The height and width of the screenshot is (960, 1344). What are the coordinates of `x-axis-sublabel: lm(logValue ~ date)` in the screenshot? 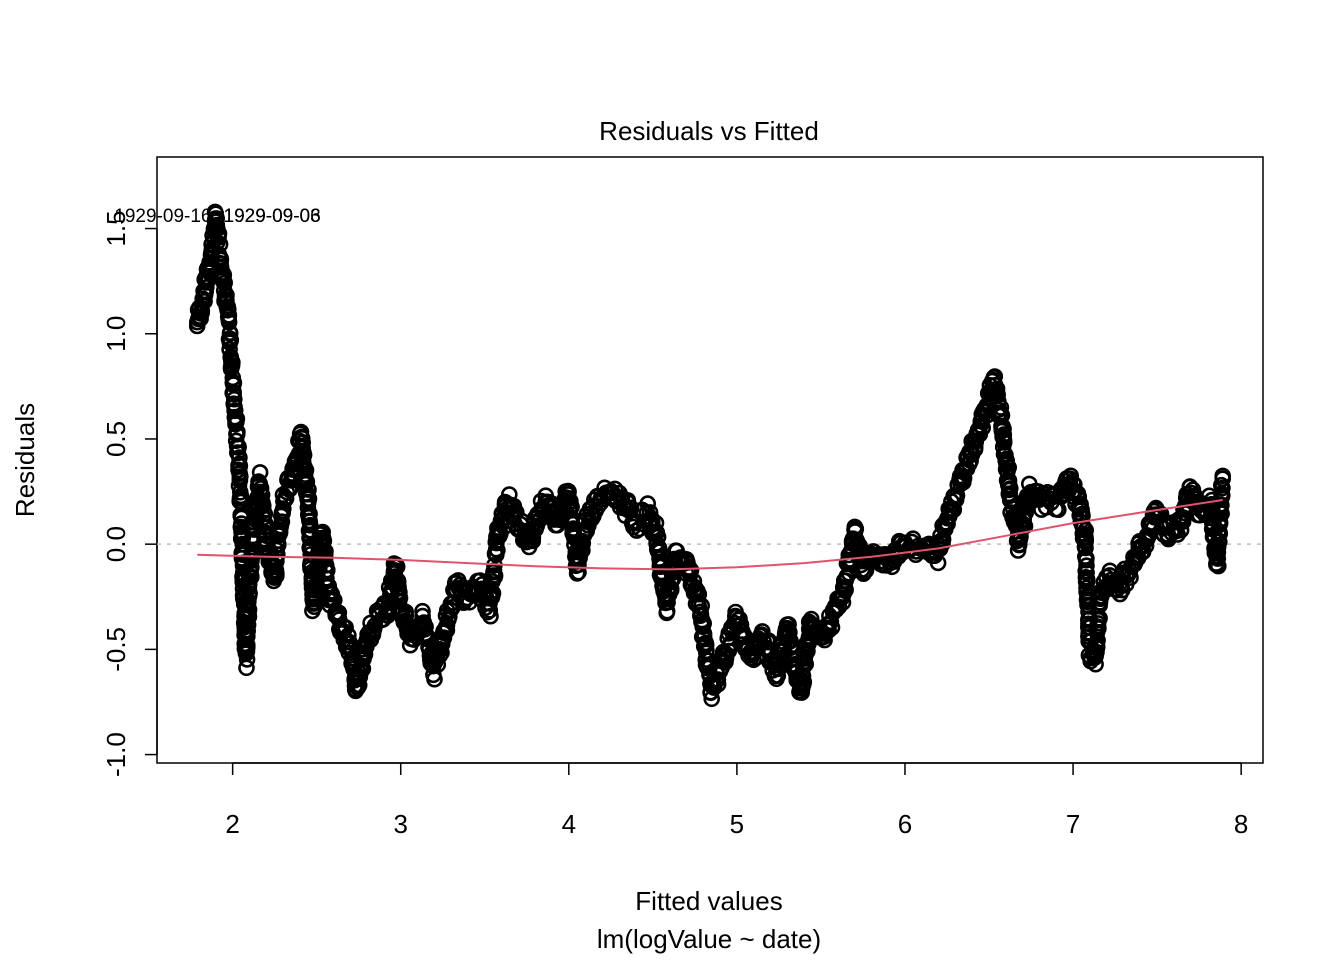 It's located at (709, 939).